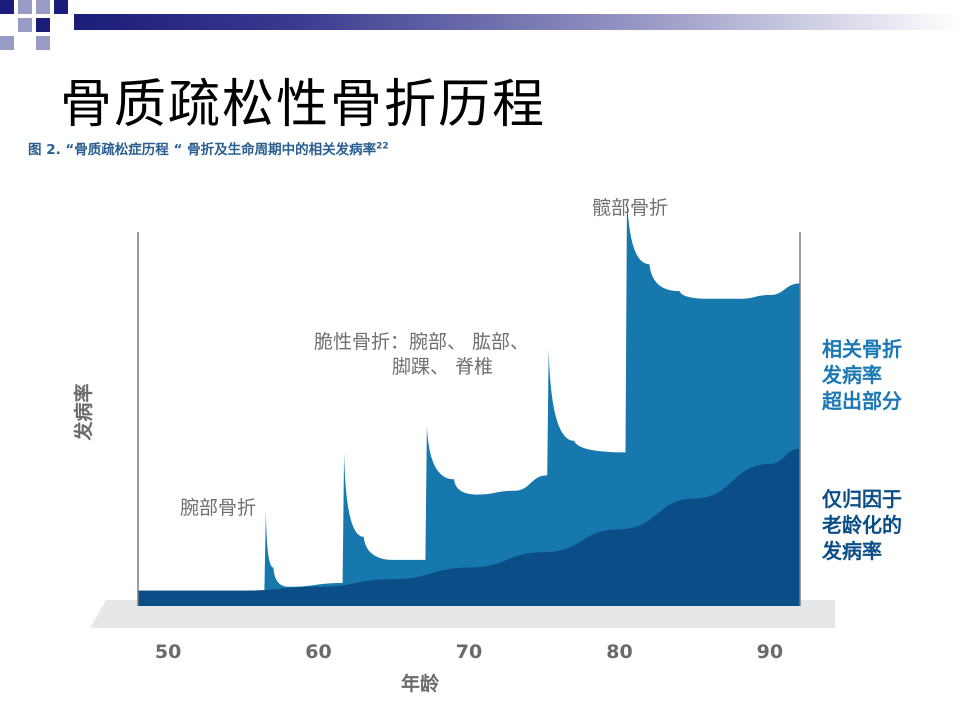  Describe the element at coordinates (318, 652) in the screenshot. I see `x-tick-label-60: 60` at that location.